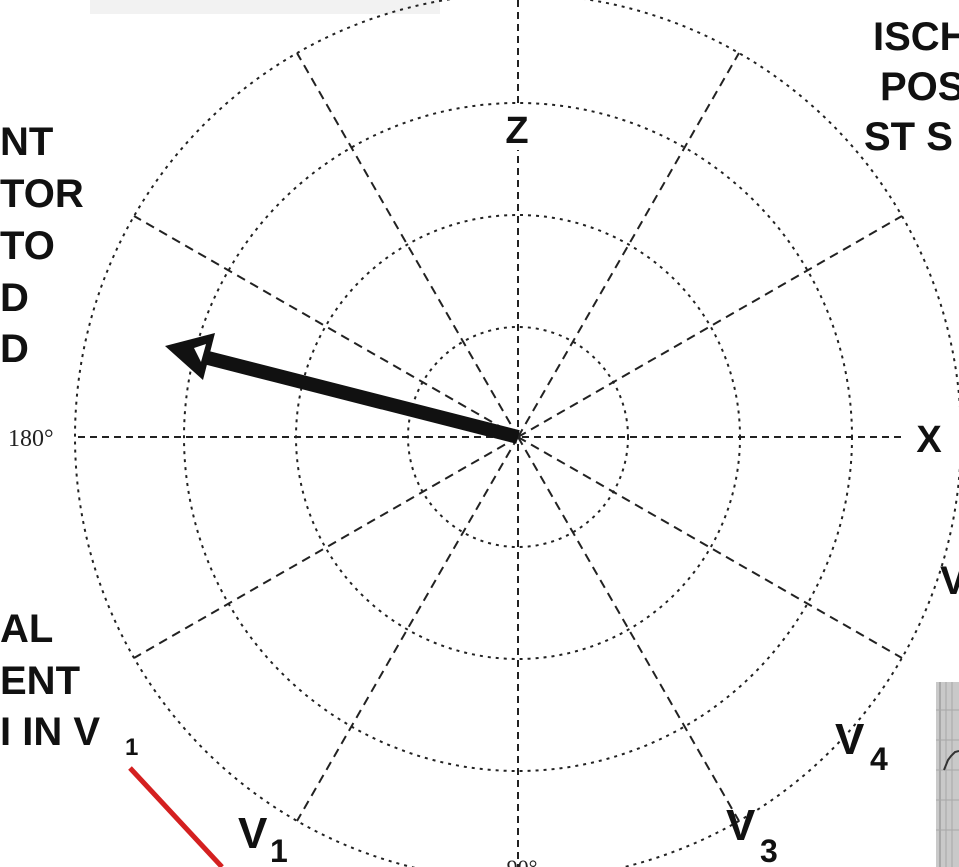  What do you see at coordinates (200, 353) in the screenshot?
I see `vector-arrowhead-notch` at bounding box center [200, 353].